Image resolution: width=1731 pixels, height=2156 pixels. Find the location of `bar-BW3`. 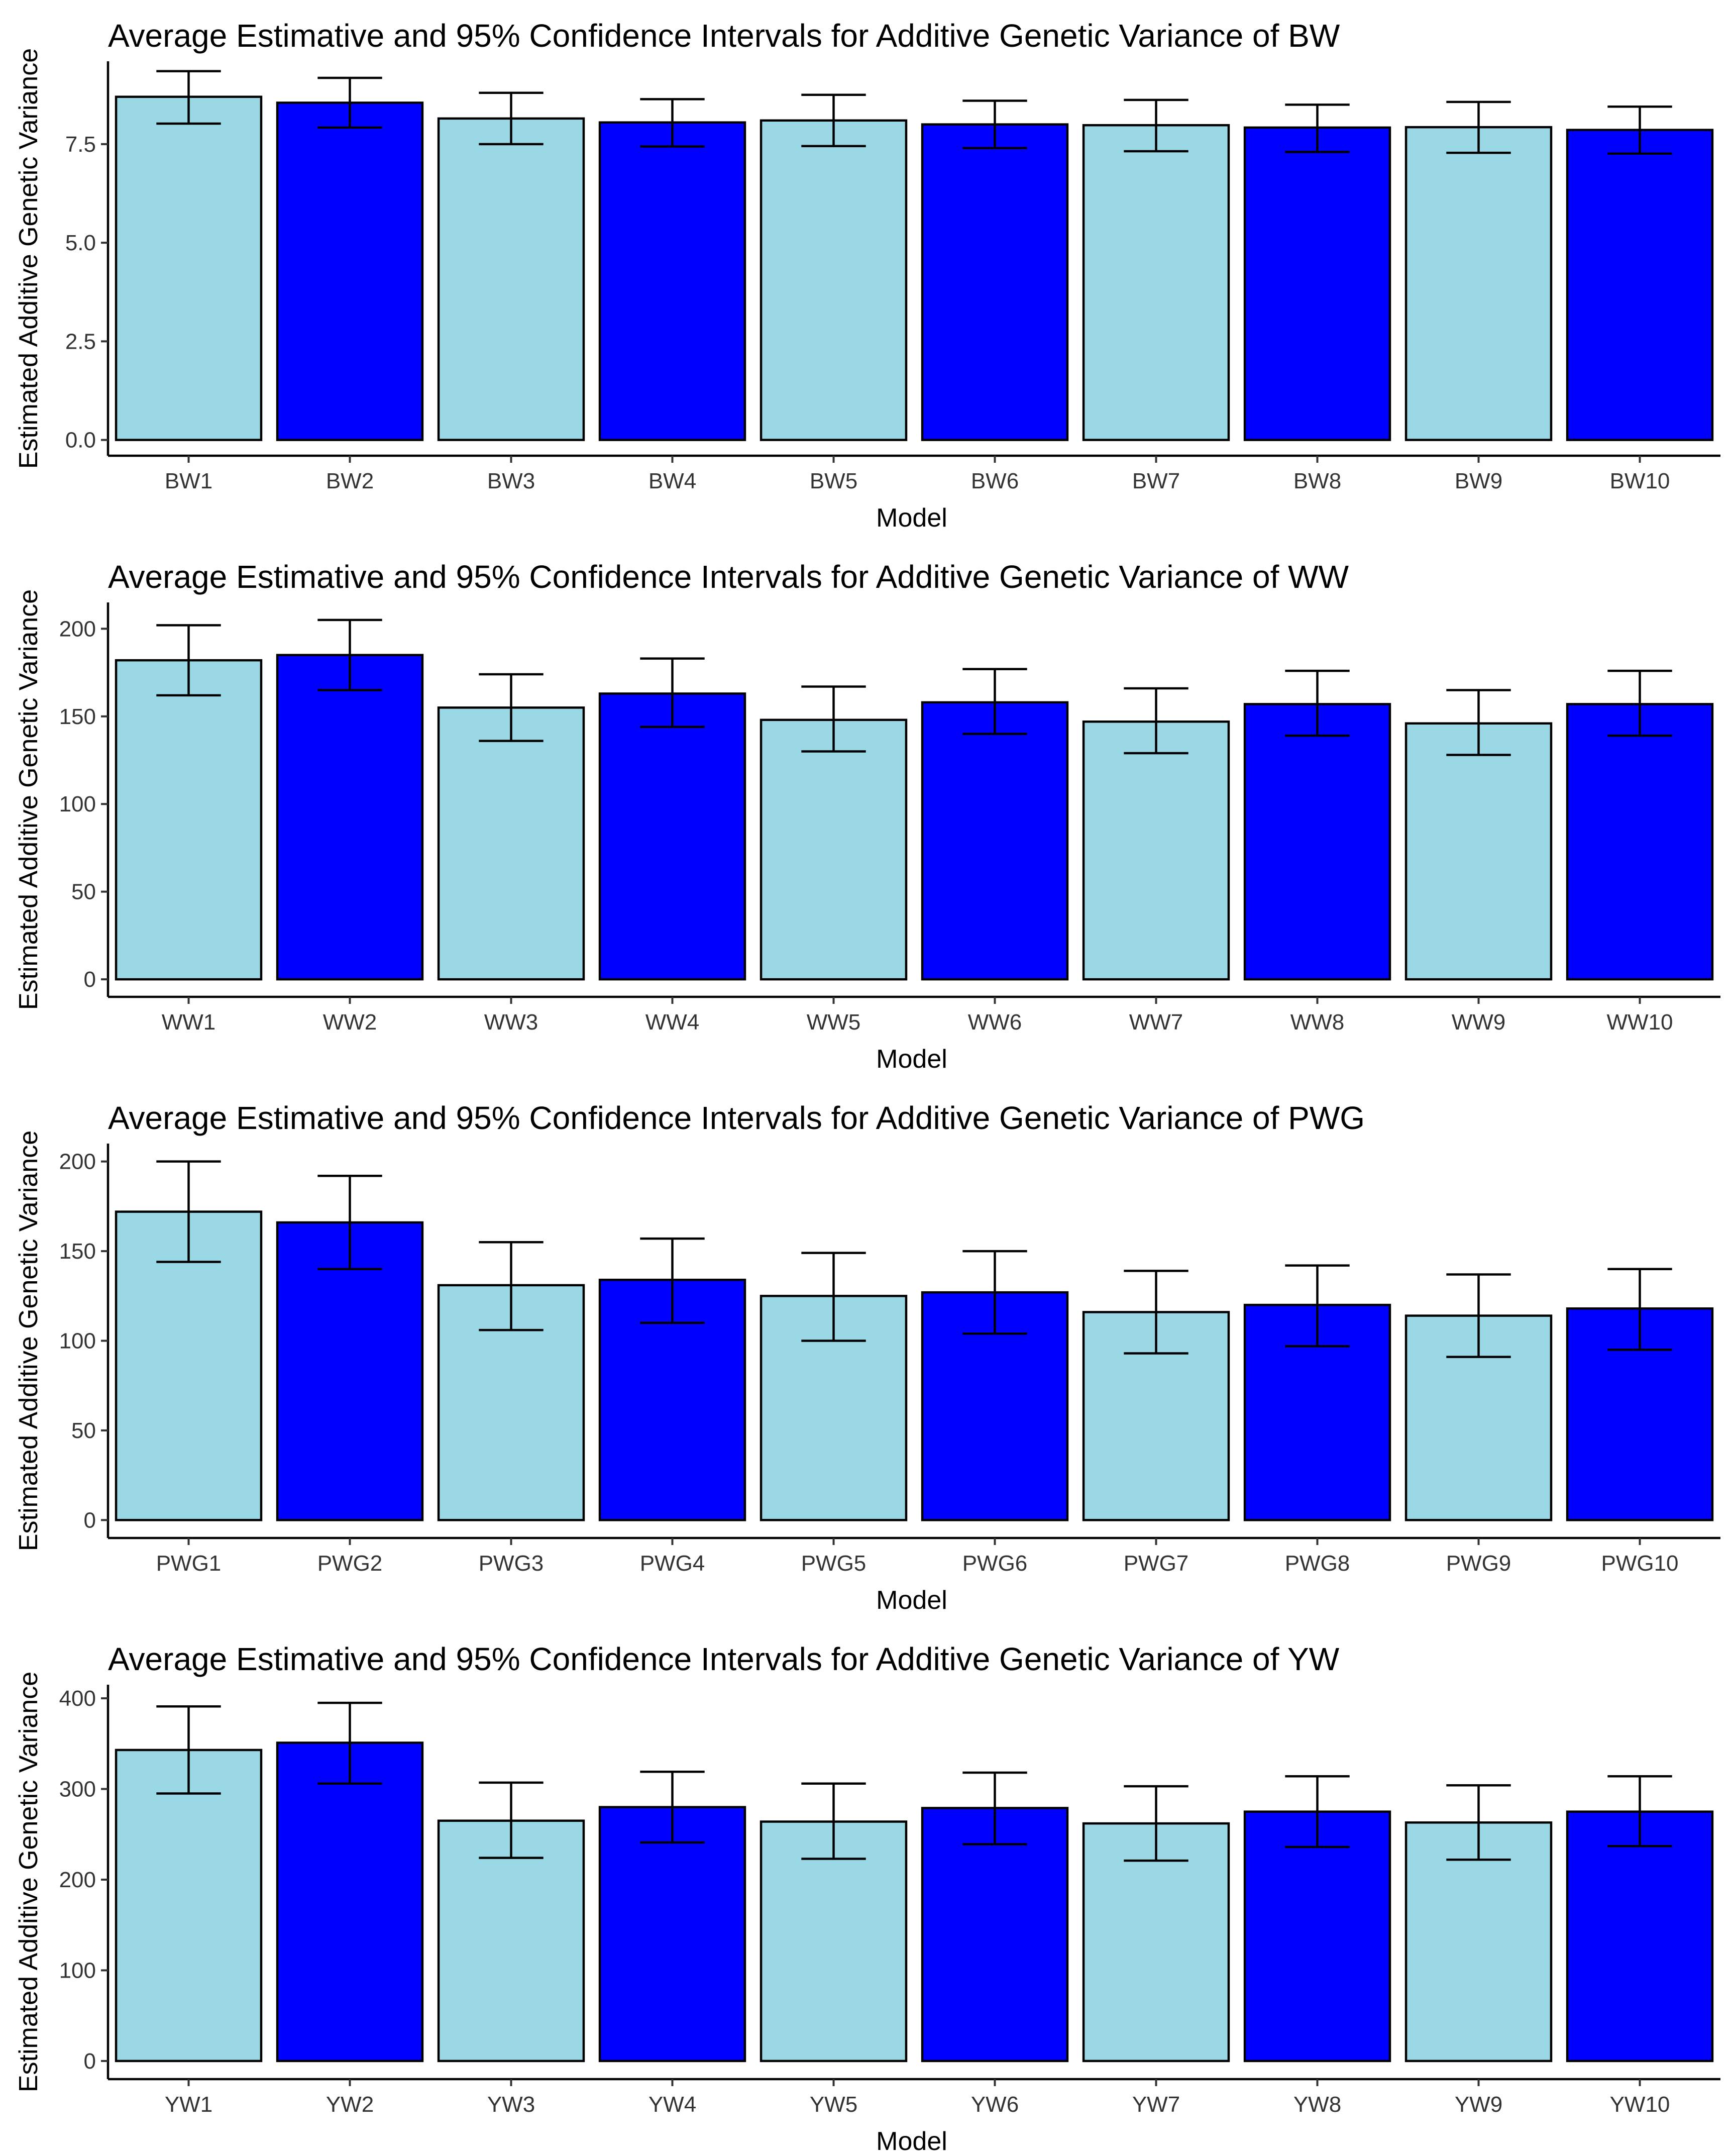

bar-BW3 is located at coordinates (511, 279).